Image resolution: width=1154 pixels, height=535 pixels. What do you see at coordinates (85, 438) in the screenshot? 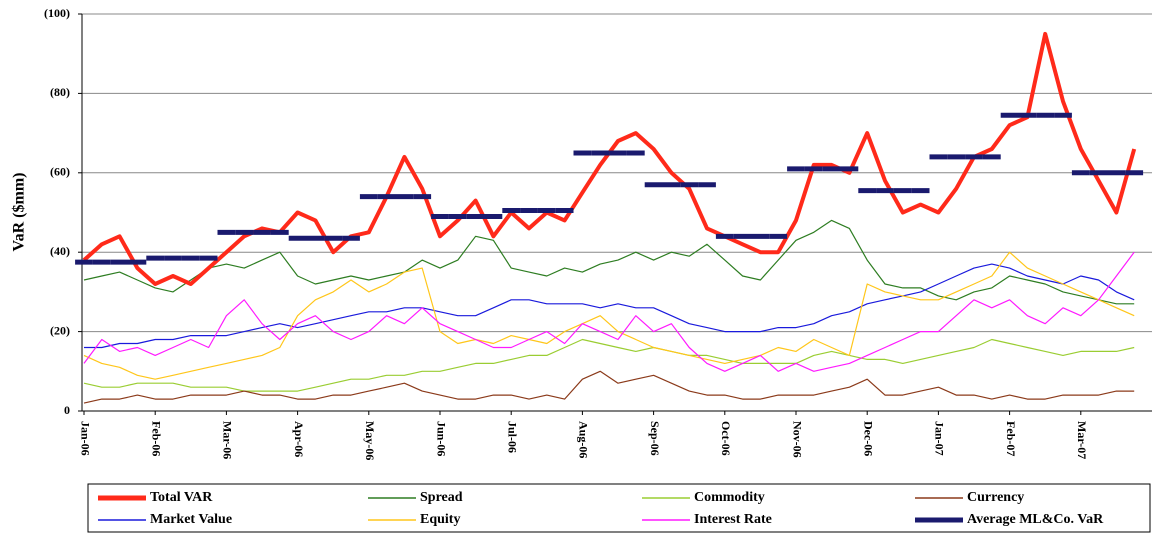
I see `x-tick-label: Jan-06` at bounding box center [85, 438].